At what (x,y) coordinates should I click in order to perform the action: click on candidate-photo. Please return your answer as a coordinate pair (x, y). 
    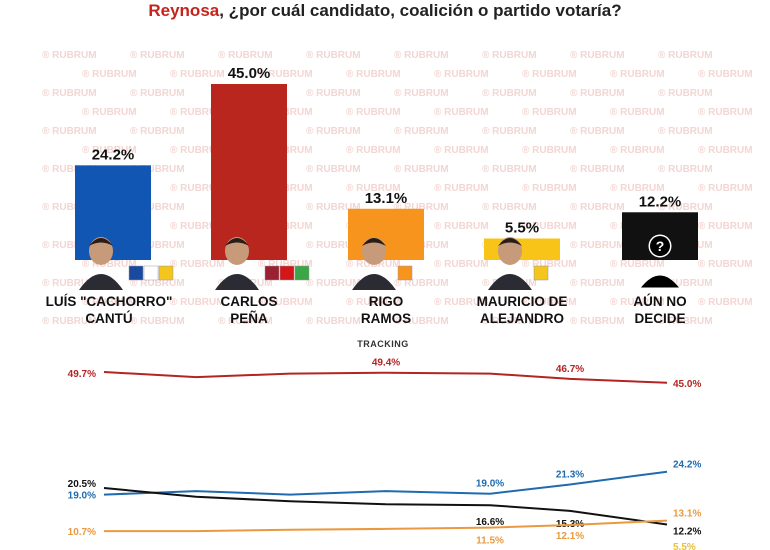
    Looking at the image, I should click on (510, 263).